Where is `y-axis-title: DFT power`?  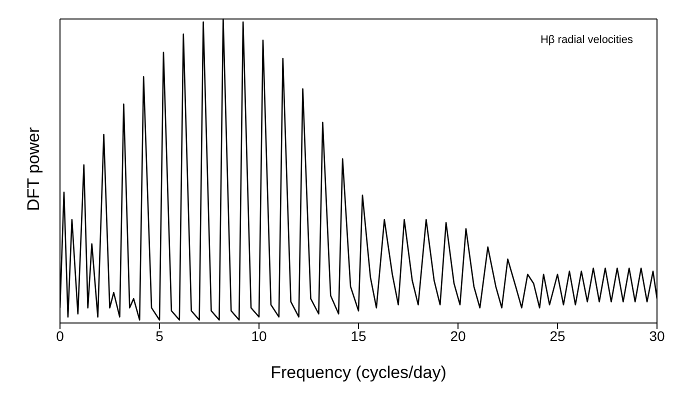
y-axis-title: DFT power is located at coordinates (34, 168).